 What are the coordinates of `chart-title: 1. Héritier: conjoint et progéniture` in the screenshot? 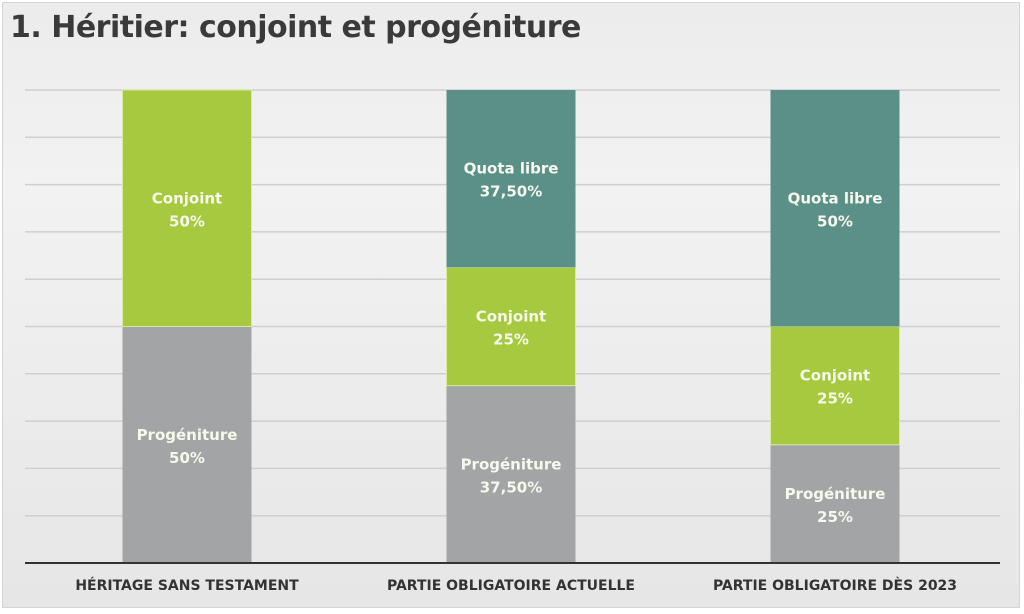 It's located at (295, 27).